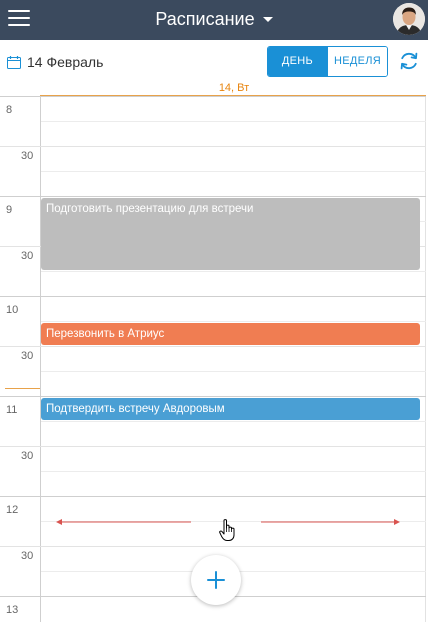 Image resolution: width=428 pixels, height=622 pixels. Describe the element at coordinates (409, 19) in the screenshot. I see `avatar` at that location.